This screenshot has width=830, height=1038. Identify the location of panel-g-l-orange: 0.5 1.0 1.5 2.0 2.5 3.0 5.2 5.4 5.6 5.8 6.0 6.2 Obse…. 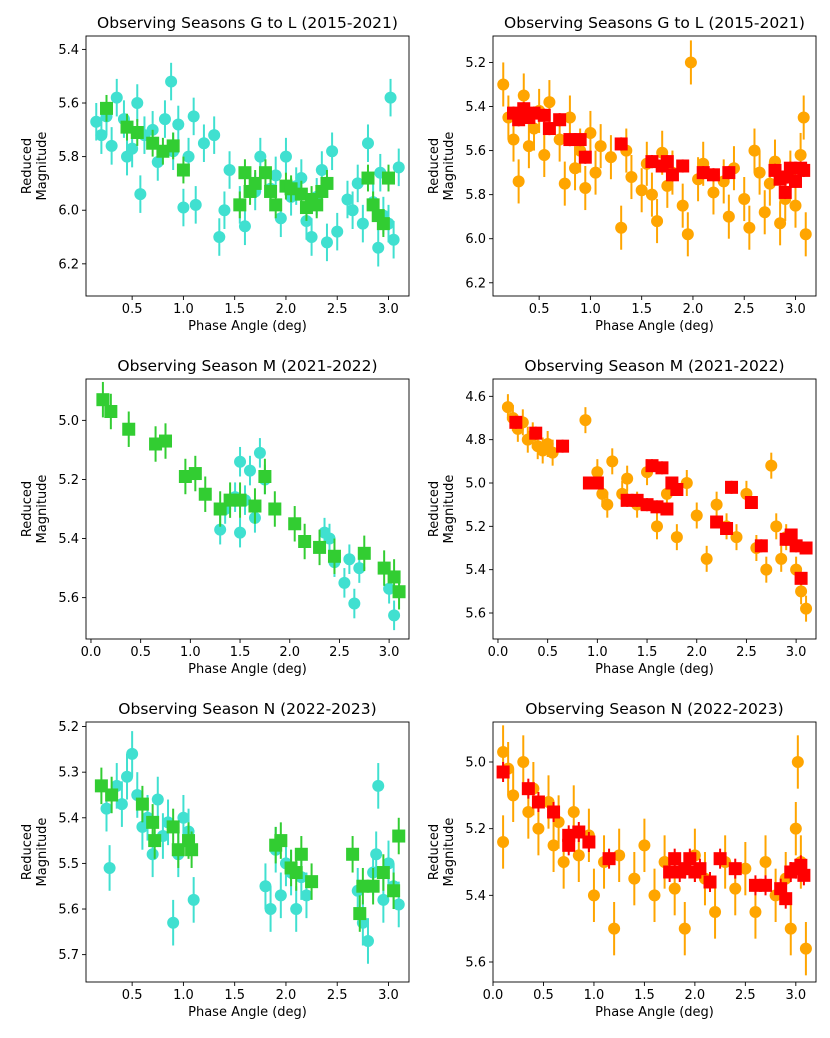
(622, 174).